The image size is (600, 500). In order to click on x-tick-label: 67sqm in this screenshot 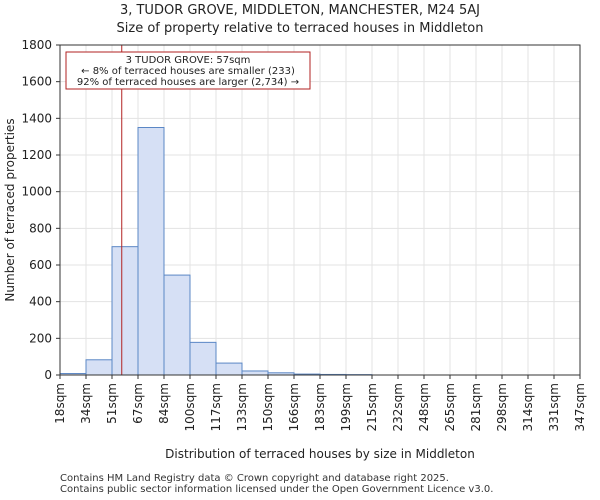, I will do `click(138, 403)`.